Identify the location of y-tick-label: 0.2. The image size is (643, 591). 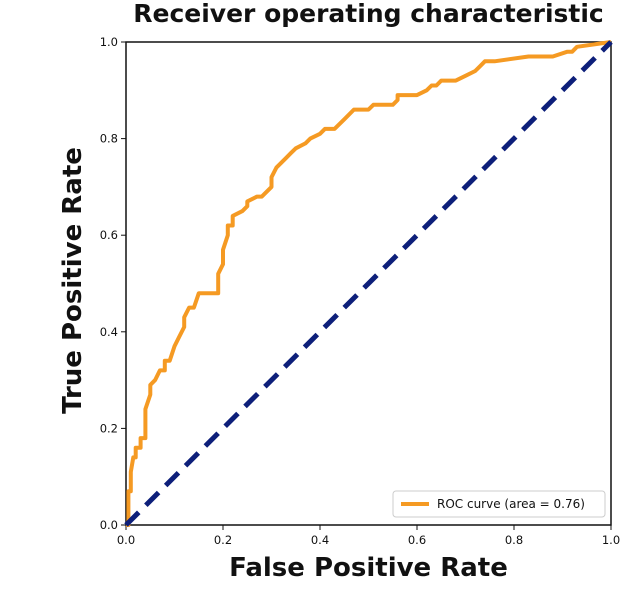
(109, 428).